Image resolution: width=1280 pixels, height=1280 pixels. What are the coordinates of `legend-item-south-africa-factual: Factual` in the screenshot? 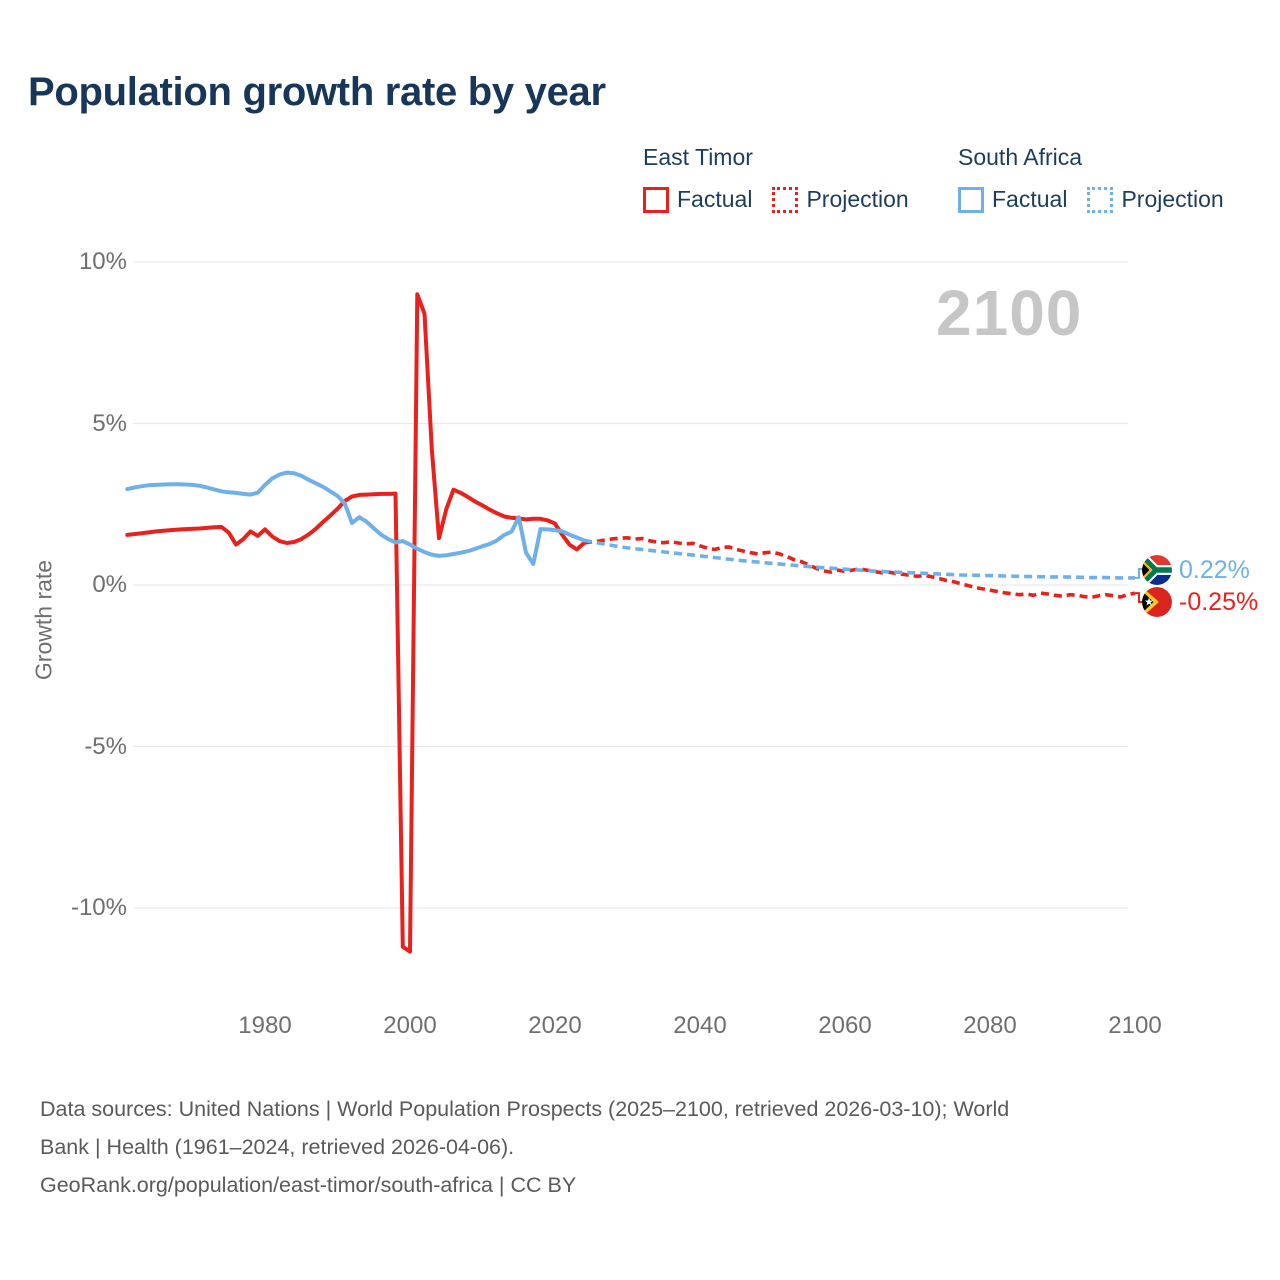 It's located at (1012, 199).